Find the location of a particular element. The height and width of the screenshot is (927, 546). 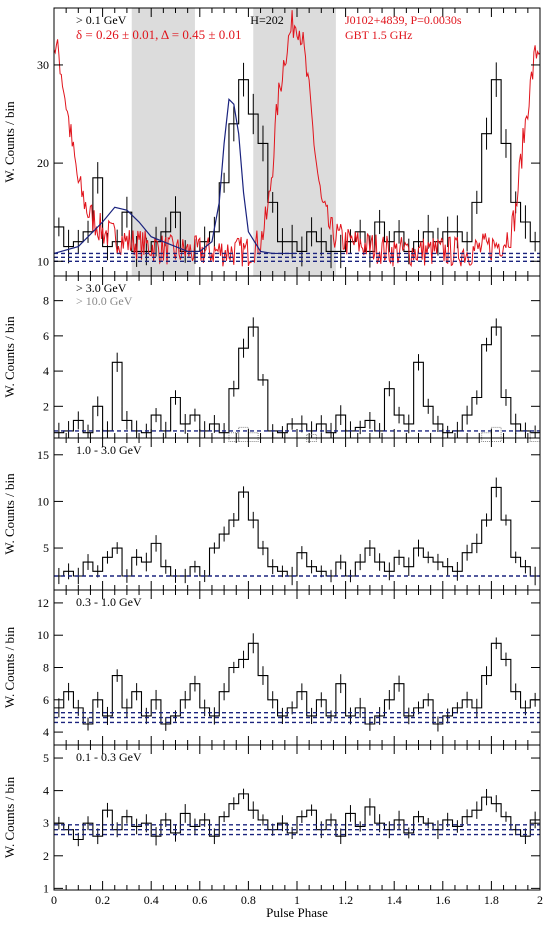

x-tick-label: 2 is located at coordinates (540, 900).